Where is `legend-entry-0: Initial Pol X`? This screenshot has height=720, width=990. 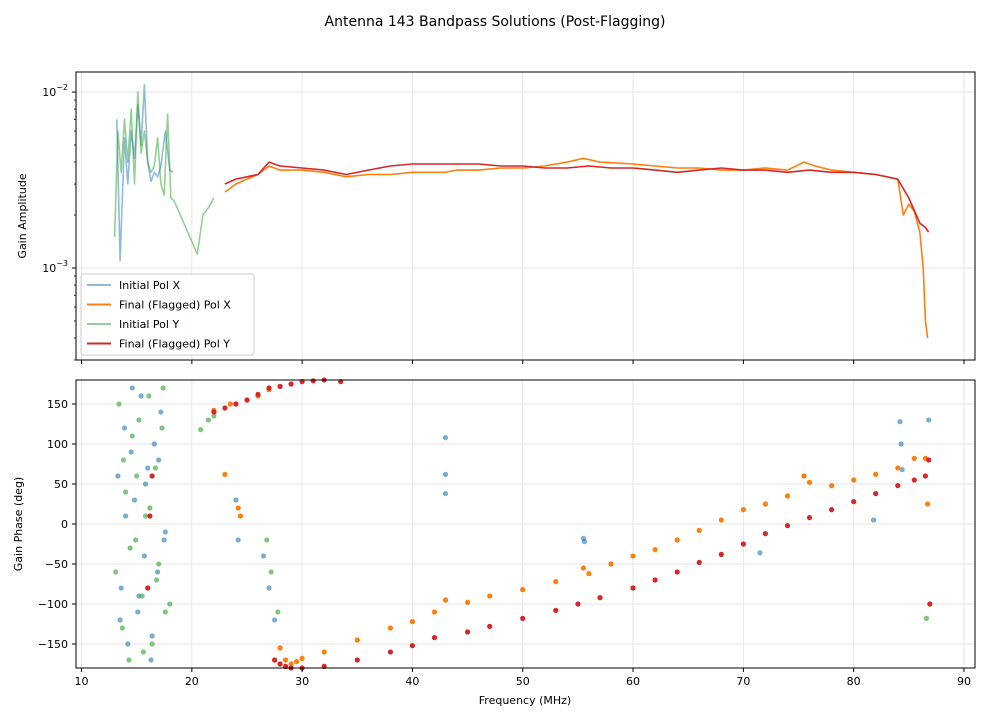 legend-entry-0: Initial Pol X is located at coordinates (149, 285).